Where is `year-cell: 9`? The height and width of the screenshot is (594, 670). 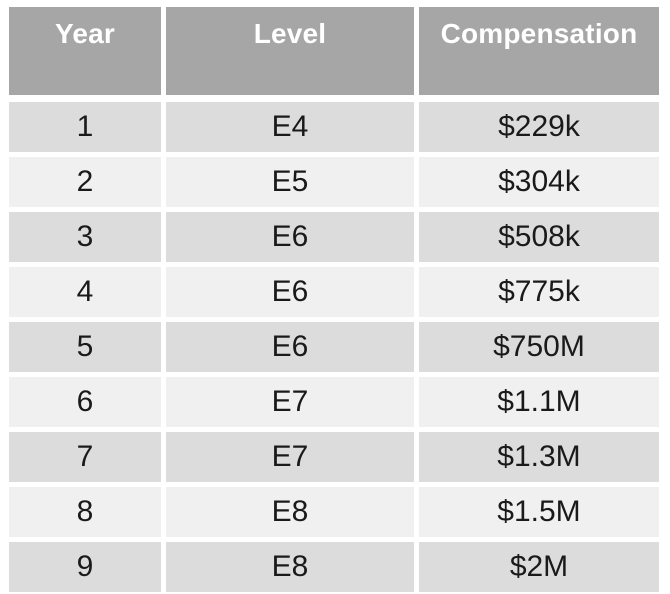 year-cell: 9 is located at coordinates (85, 567).